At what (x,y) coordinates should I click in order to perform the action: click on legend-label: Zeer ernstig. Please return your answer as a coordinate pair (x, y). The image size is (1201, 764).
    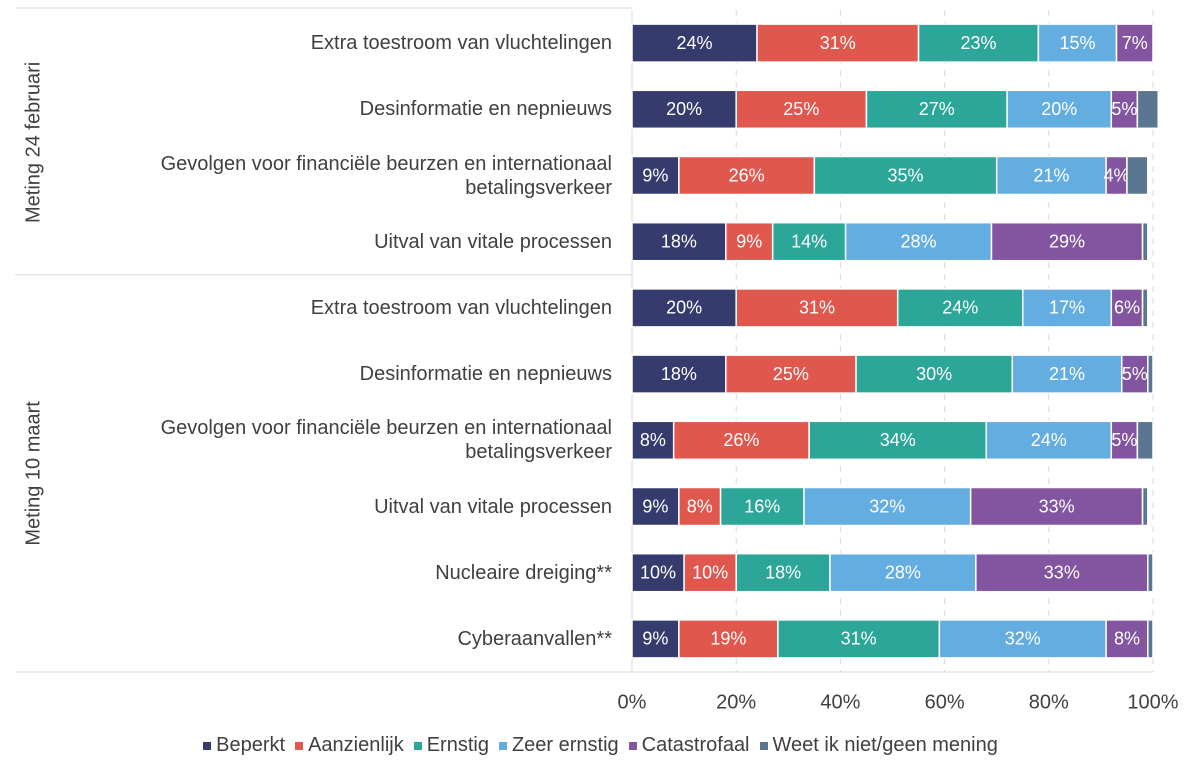
    Looking at the image, I should click on (565, 745).